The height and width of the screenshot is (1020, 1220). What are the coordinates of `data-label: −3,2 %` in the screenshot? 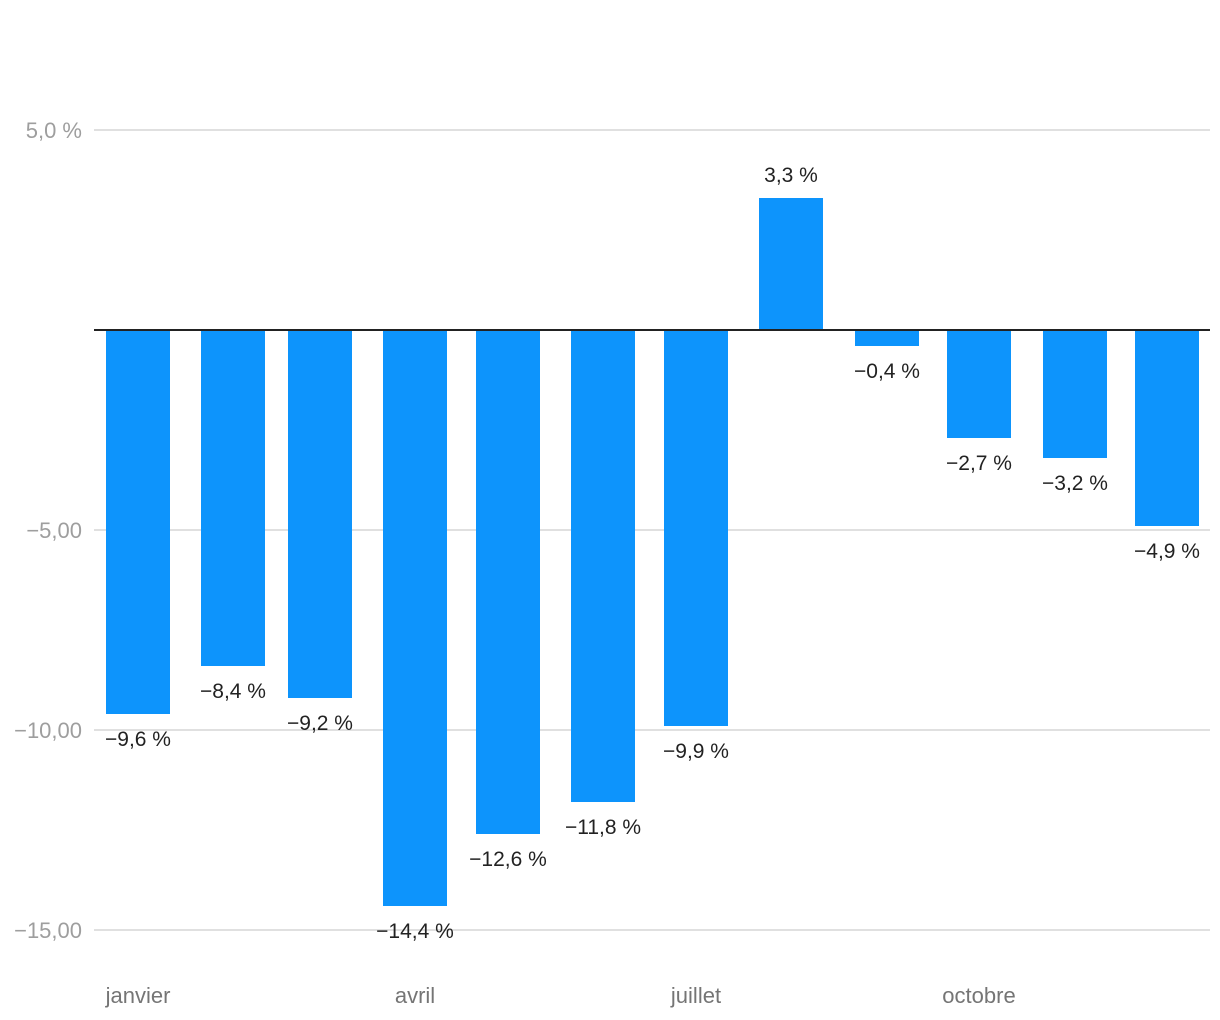 It's located at (1075, 483).